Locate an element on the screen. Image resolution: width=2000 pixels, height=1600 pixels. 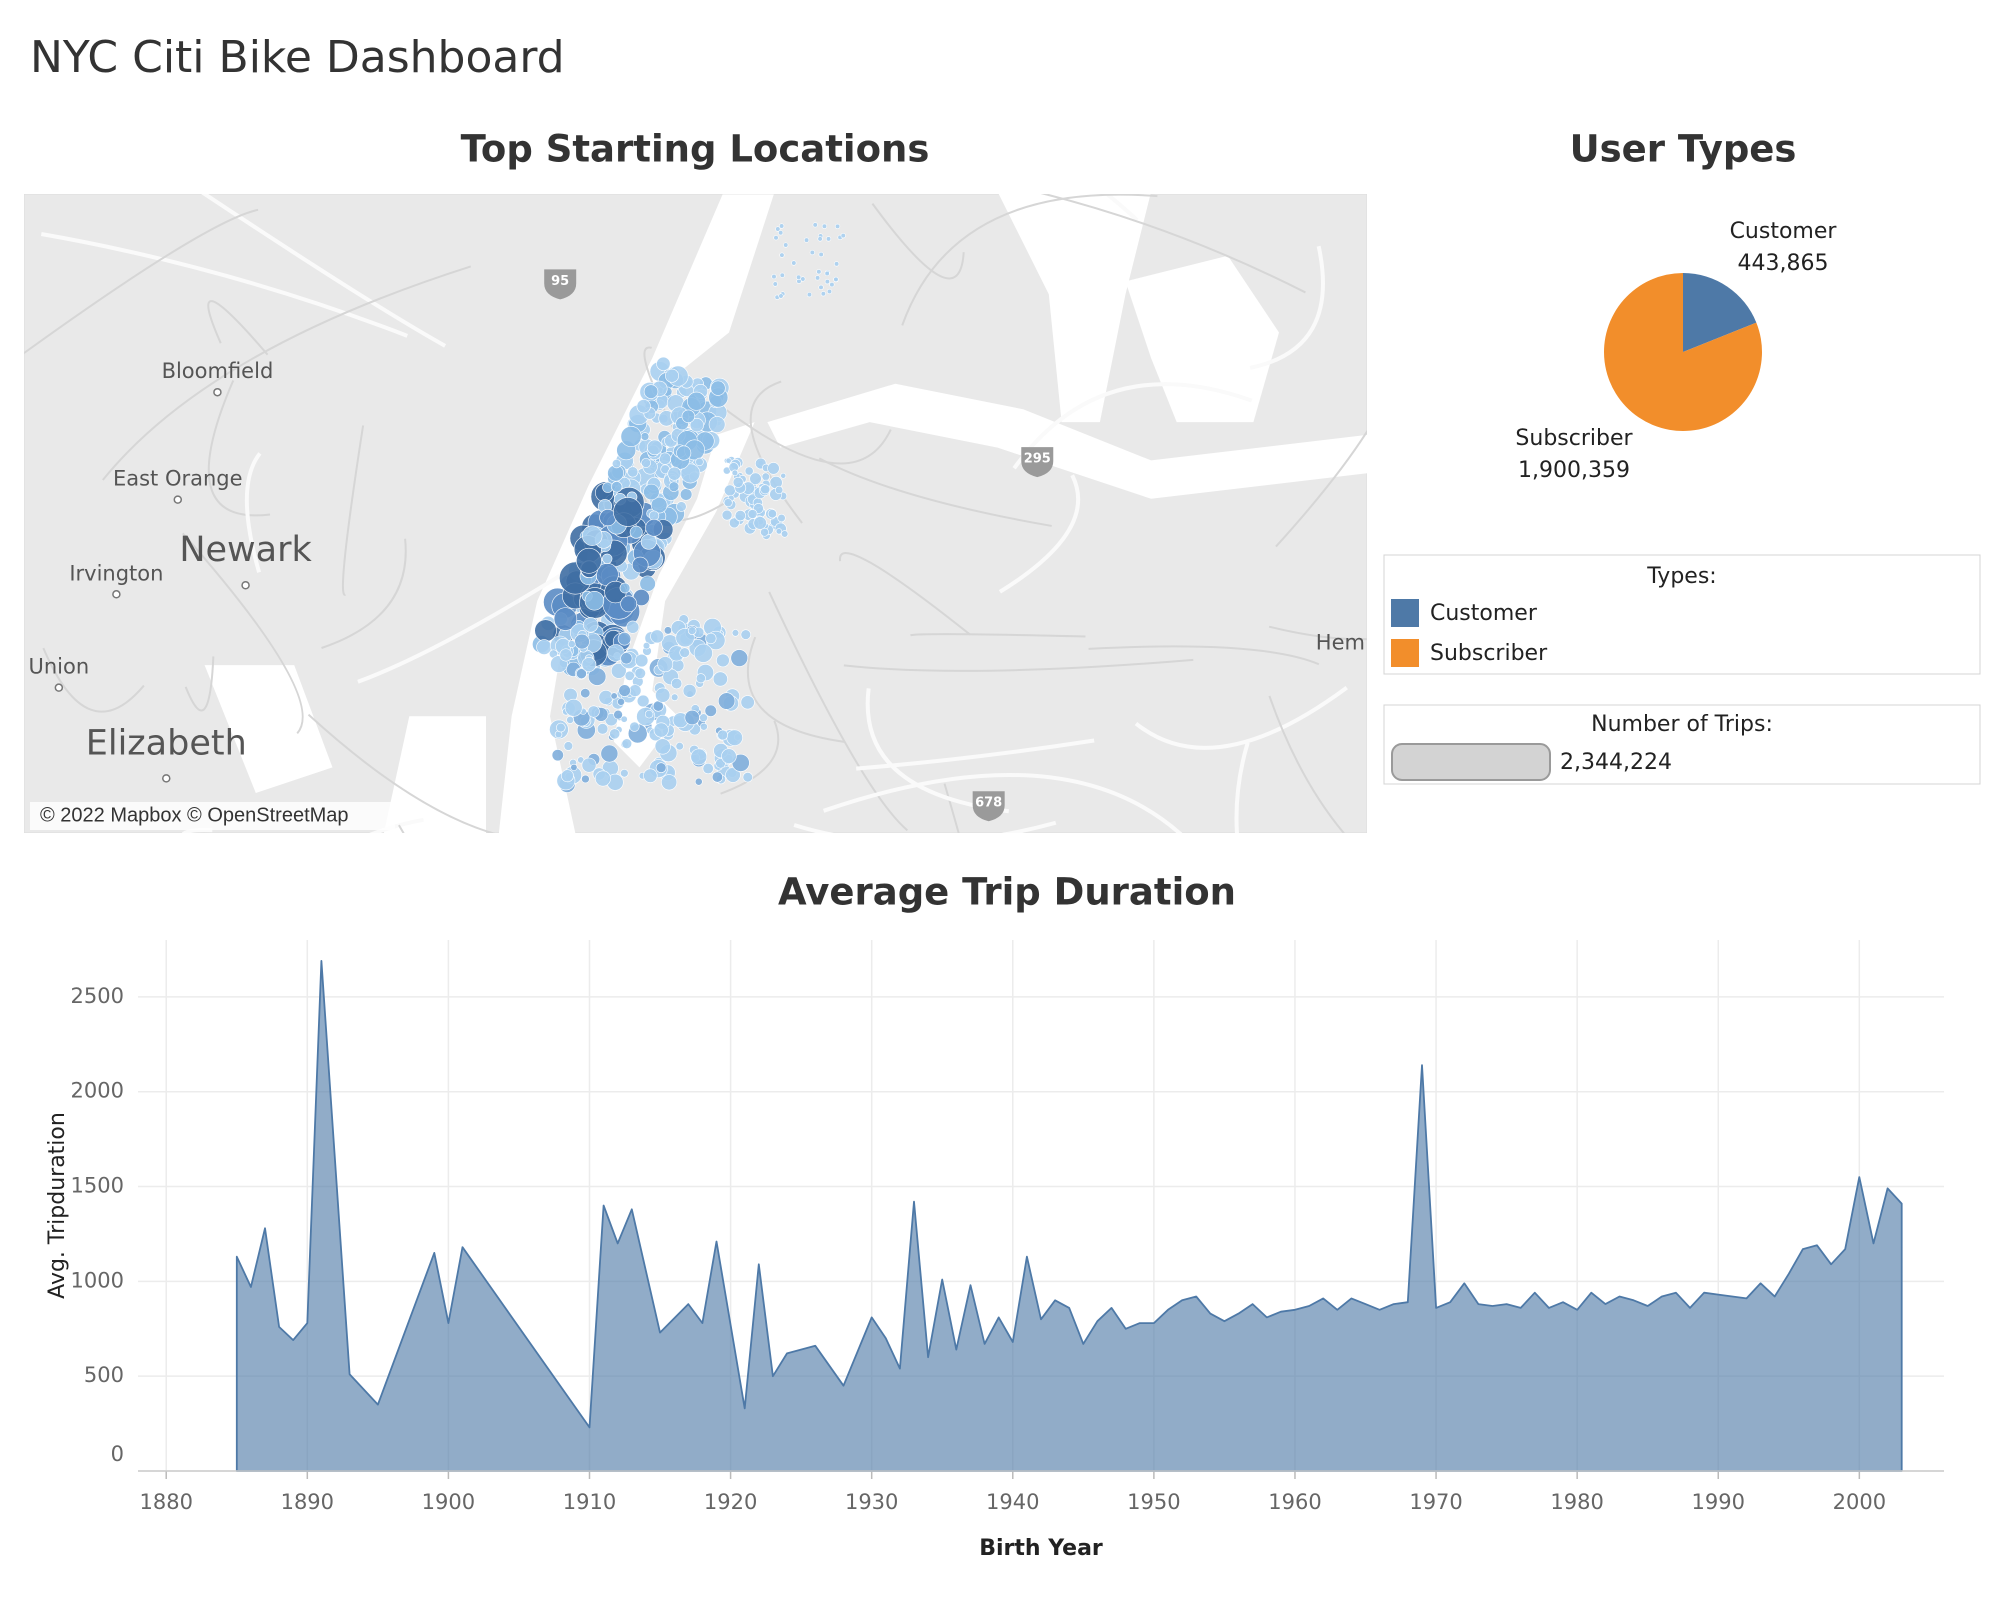
highway-shield is located at coordinates (1037, 462).